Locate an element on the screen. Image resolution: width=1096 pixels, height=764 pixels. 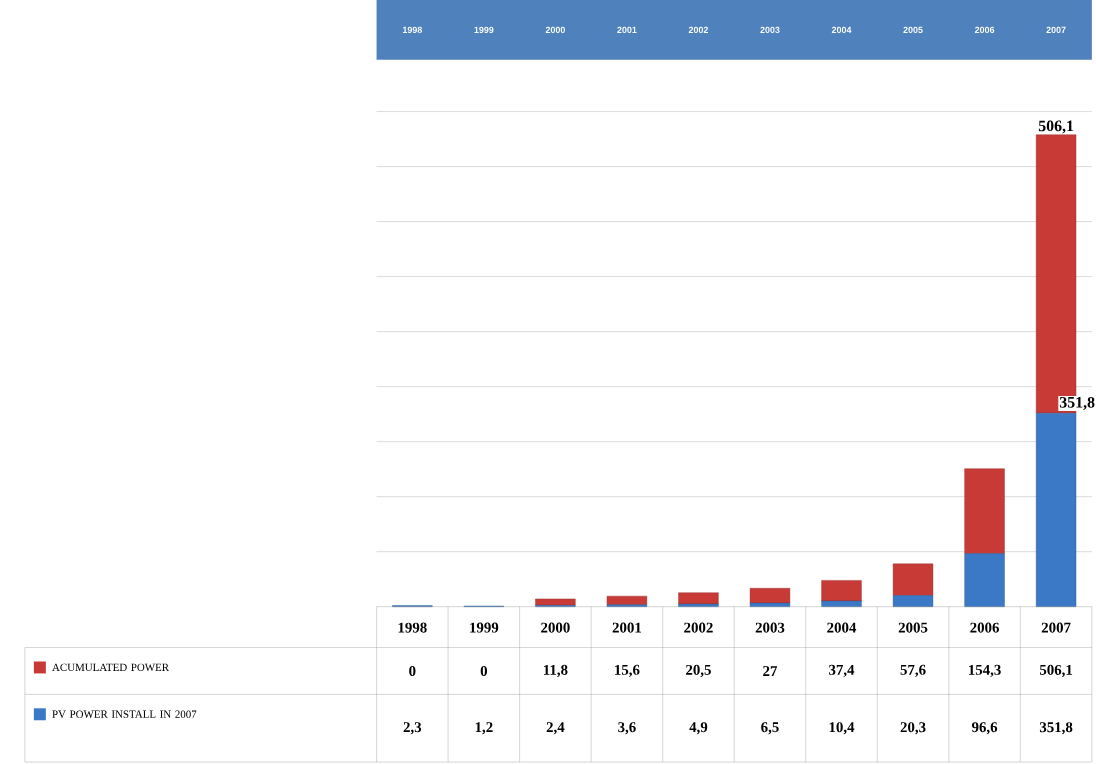
data-label: 3,6 is located at coordinates (627, 728).